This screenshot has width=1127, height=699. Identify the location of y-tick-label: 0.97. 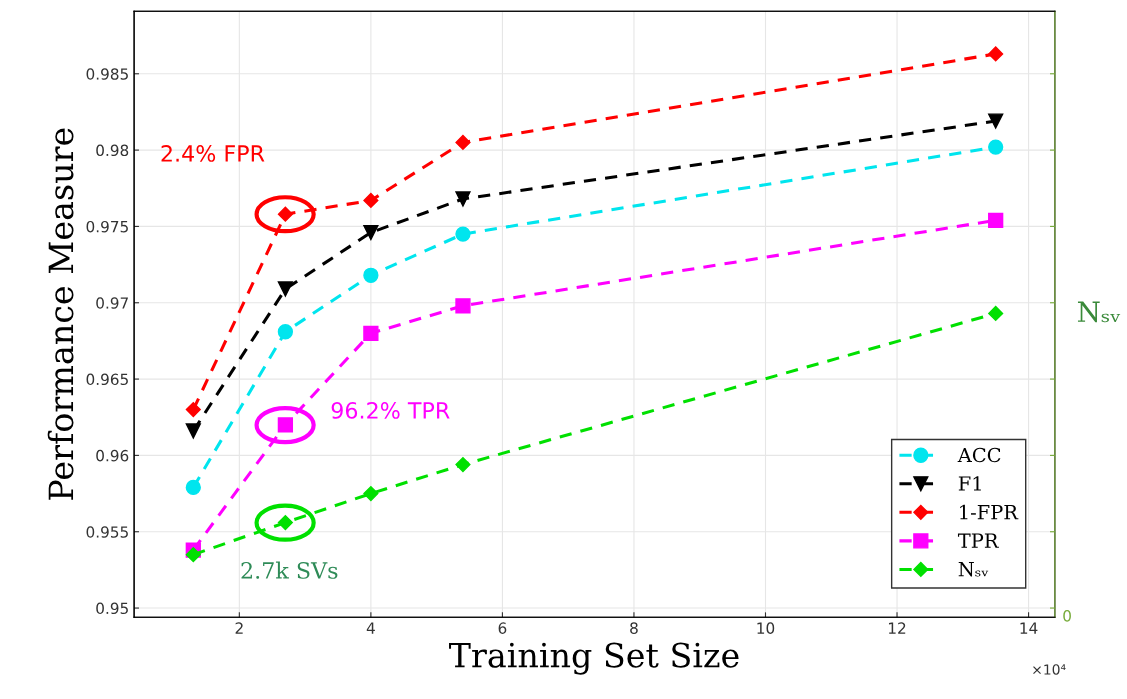
(112, 303).